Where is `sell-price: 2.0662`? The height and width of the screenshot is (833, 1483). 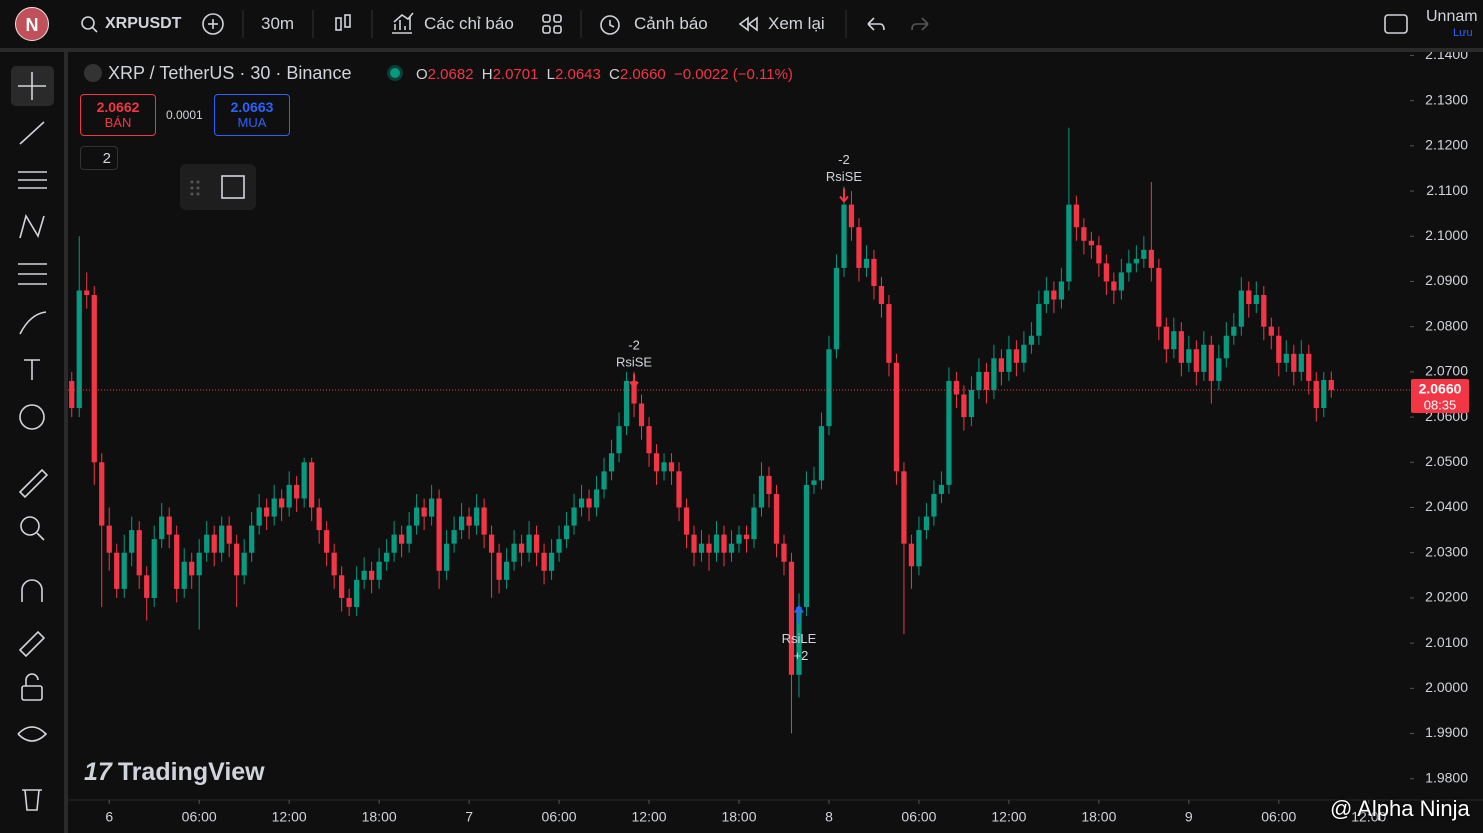 sell-price: 2.0662 is located at coordinates (118, 107).